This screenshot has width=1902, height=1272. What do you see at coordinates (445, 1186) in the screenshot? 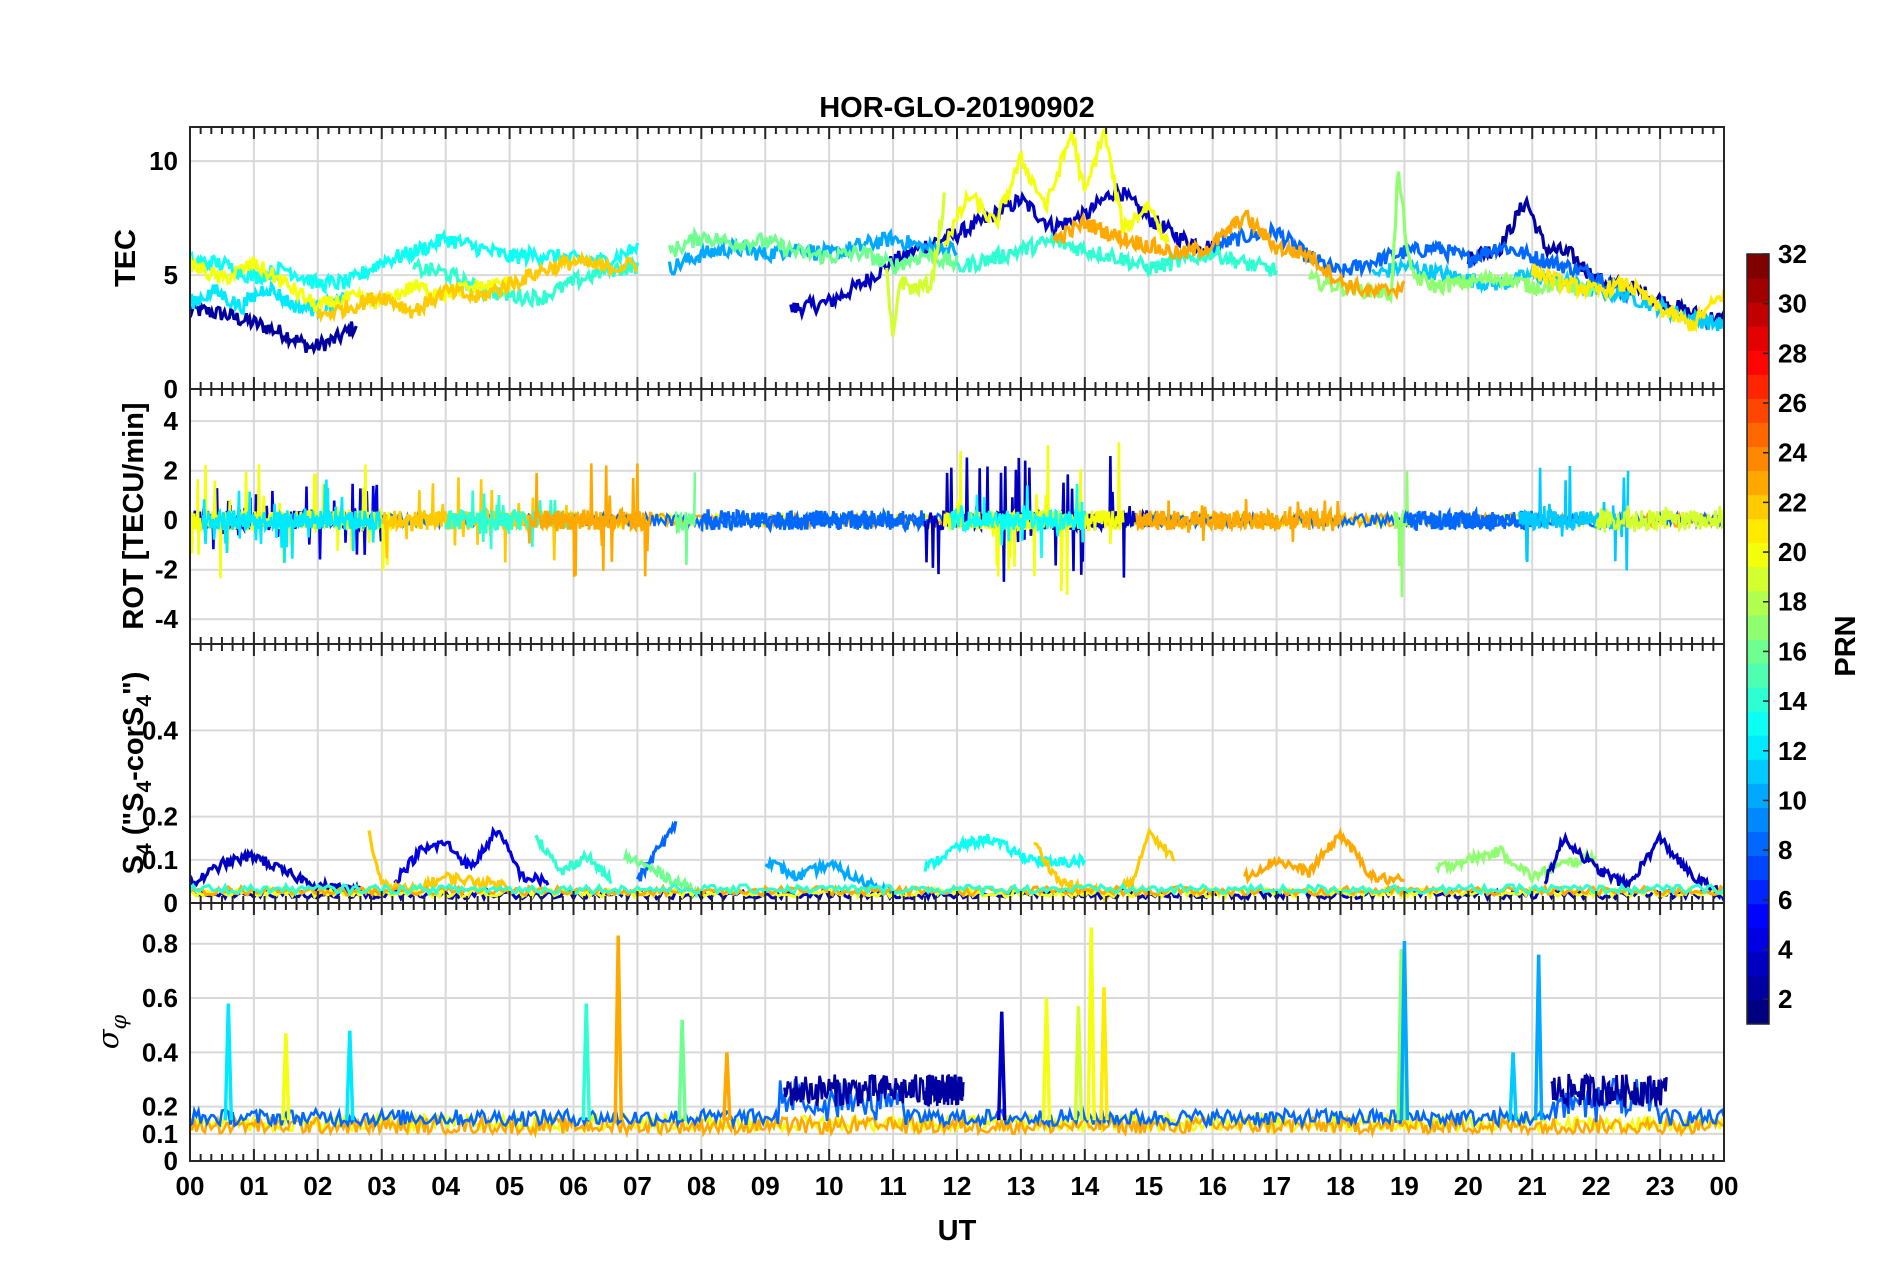
I see `x-tick-label: 04` at bounding box center [445, 1186].